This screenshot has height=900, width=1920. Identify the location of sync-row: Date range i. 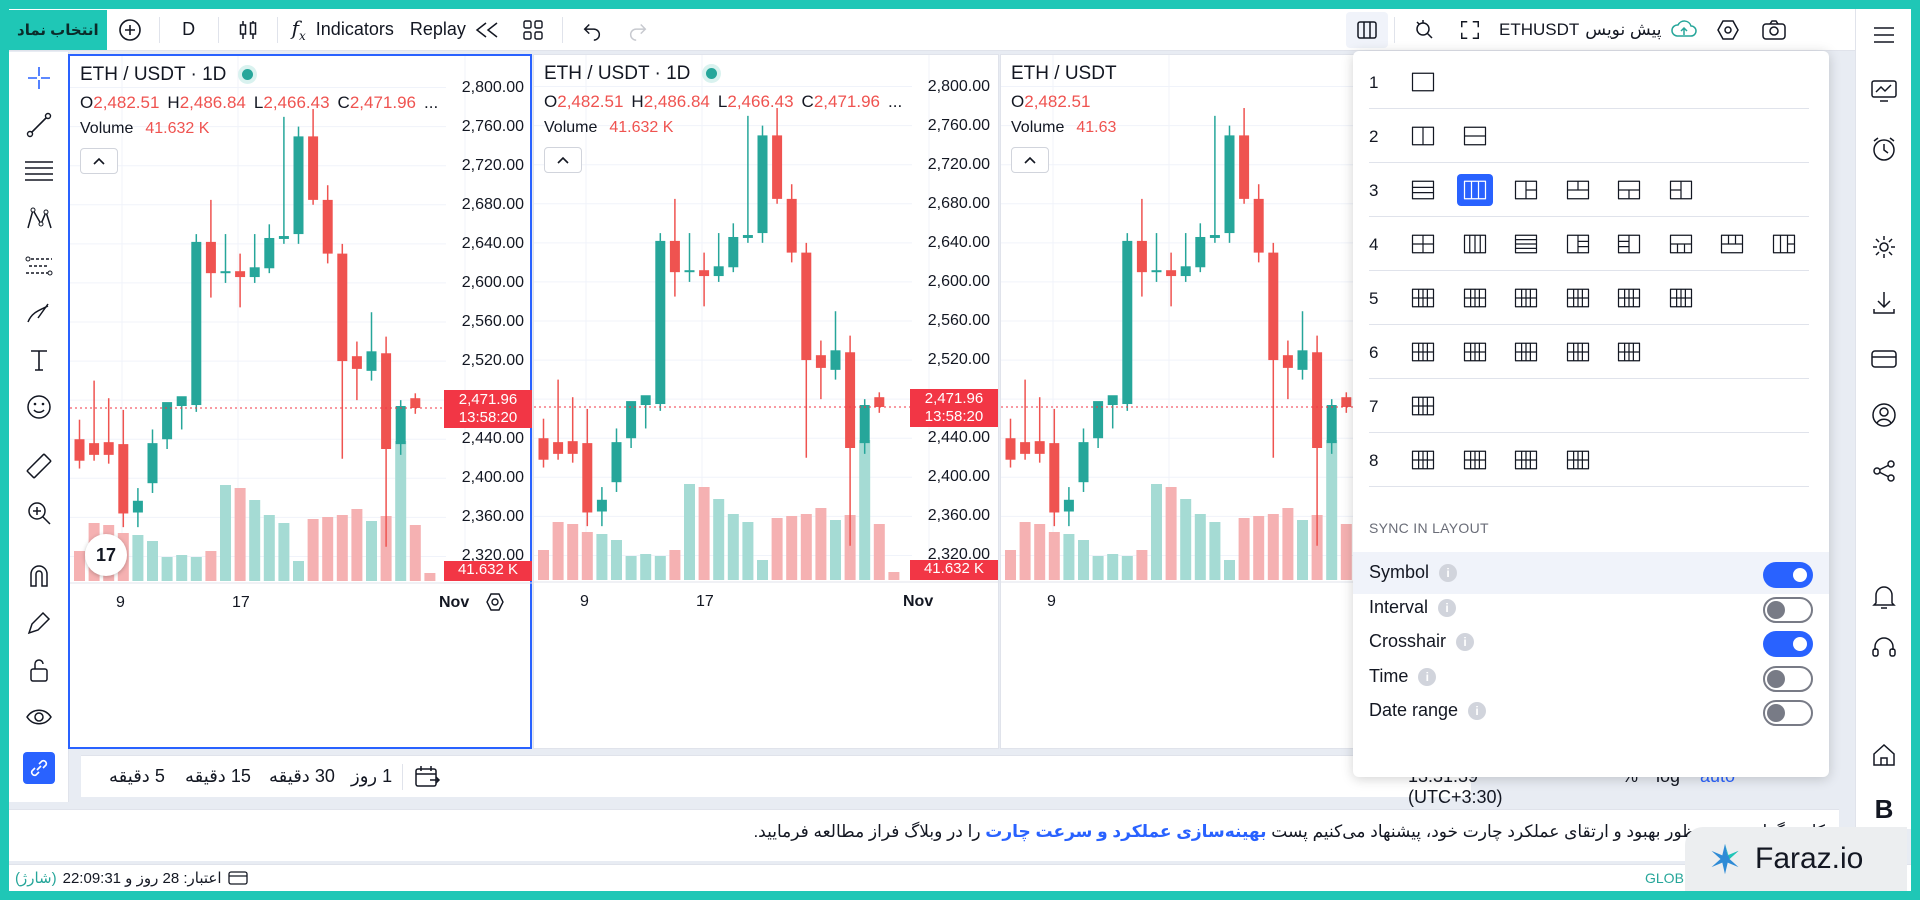
(1591, 711).